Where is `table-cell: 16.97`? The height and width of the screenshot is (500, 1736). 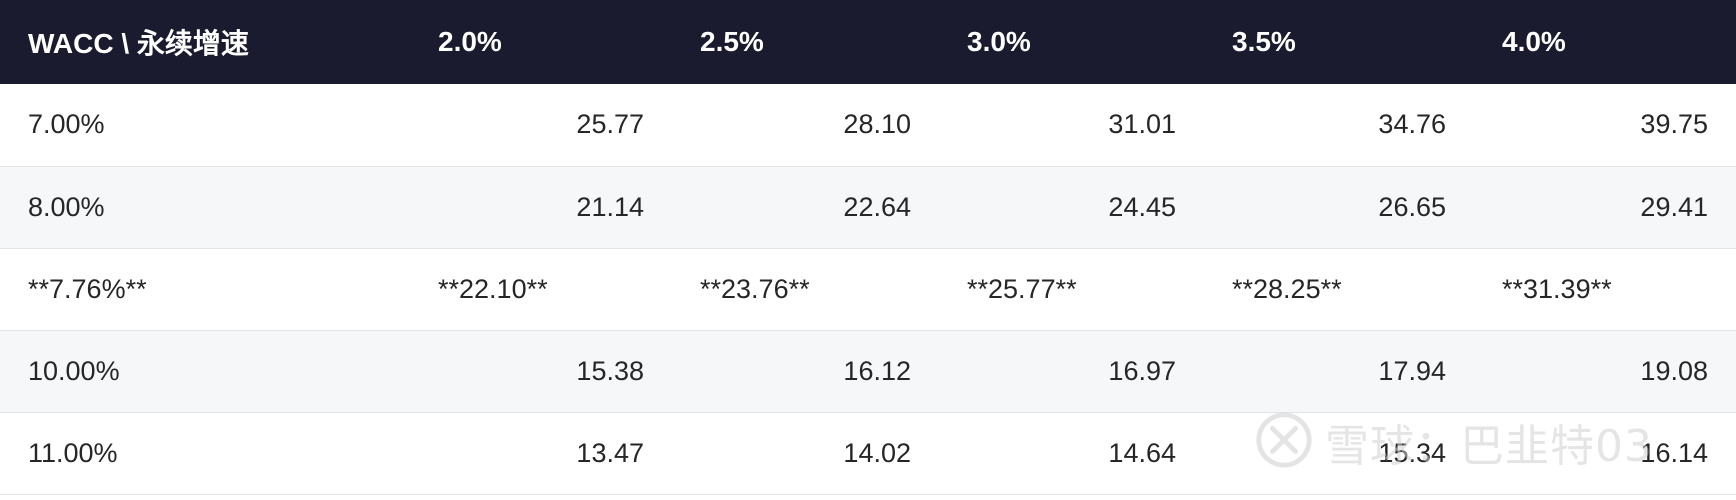 table-cell: 16.97 is located at coordinates (1142, 370).